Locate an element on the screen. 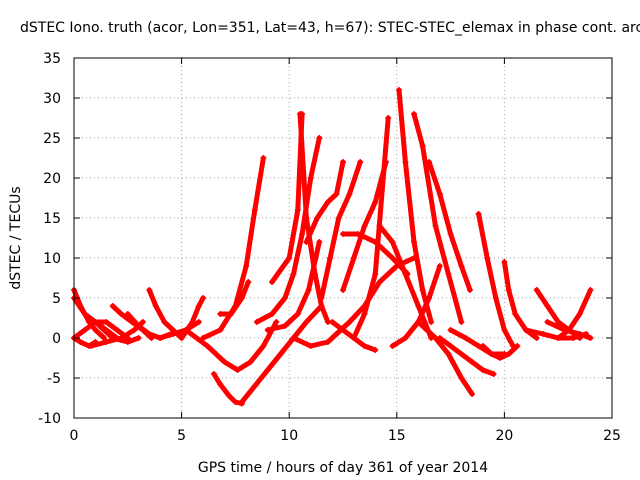  y-tick-label: -10 is located at coordinates (49, 419).